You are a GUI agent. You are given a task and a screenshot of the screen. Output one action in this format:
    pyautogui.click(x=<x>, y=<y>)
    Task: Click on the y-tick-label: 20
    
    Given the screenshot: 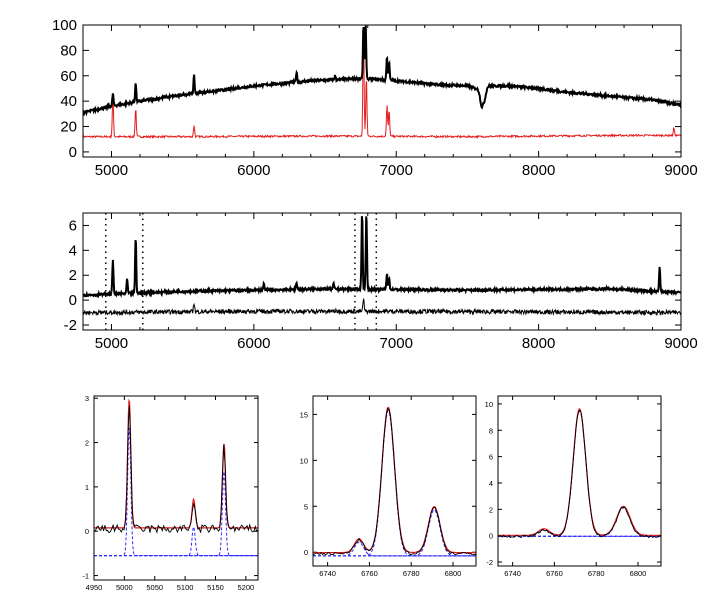 What is the action you would take?
    pyautogui.click(x=68, y=127)
    